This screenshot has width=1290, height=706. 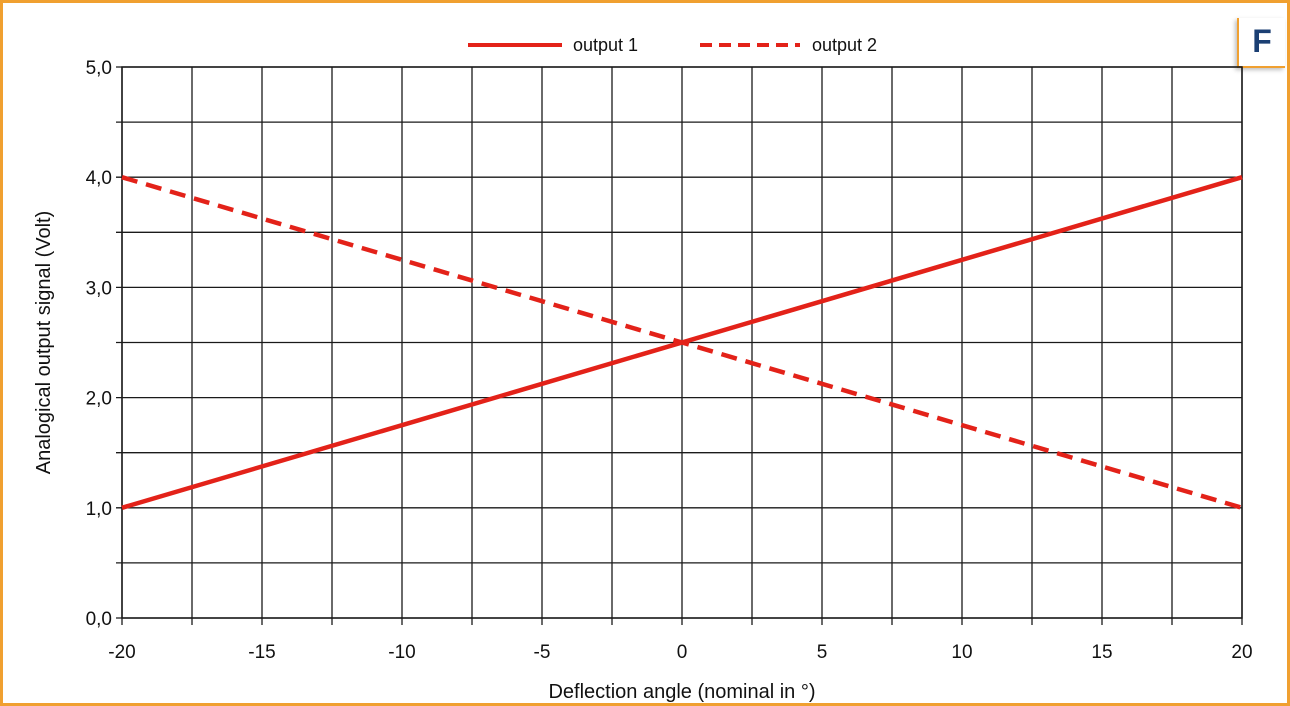 I want to click on x-tick-label: 5, so click(x=822, y=652).